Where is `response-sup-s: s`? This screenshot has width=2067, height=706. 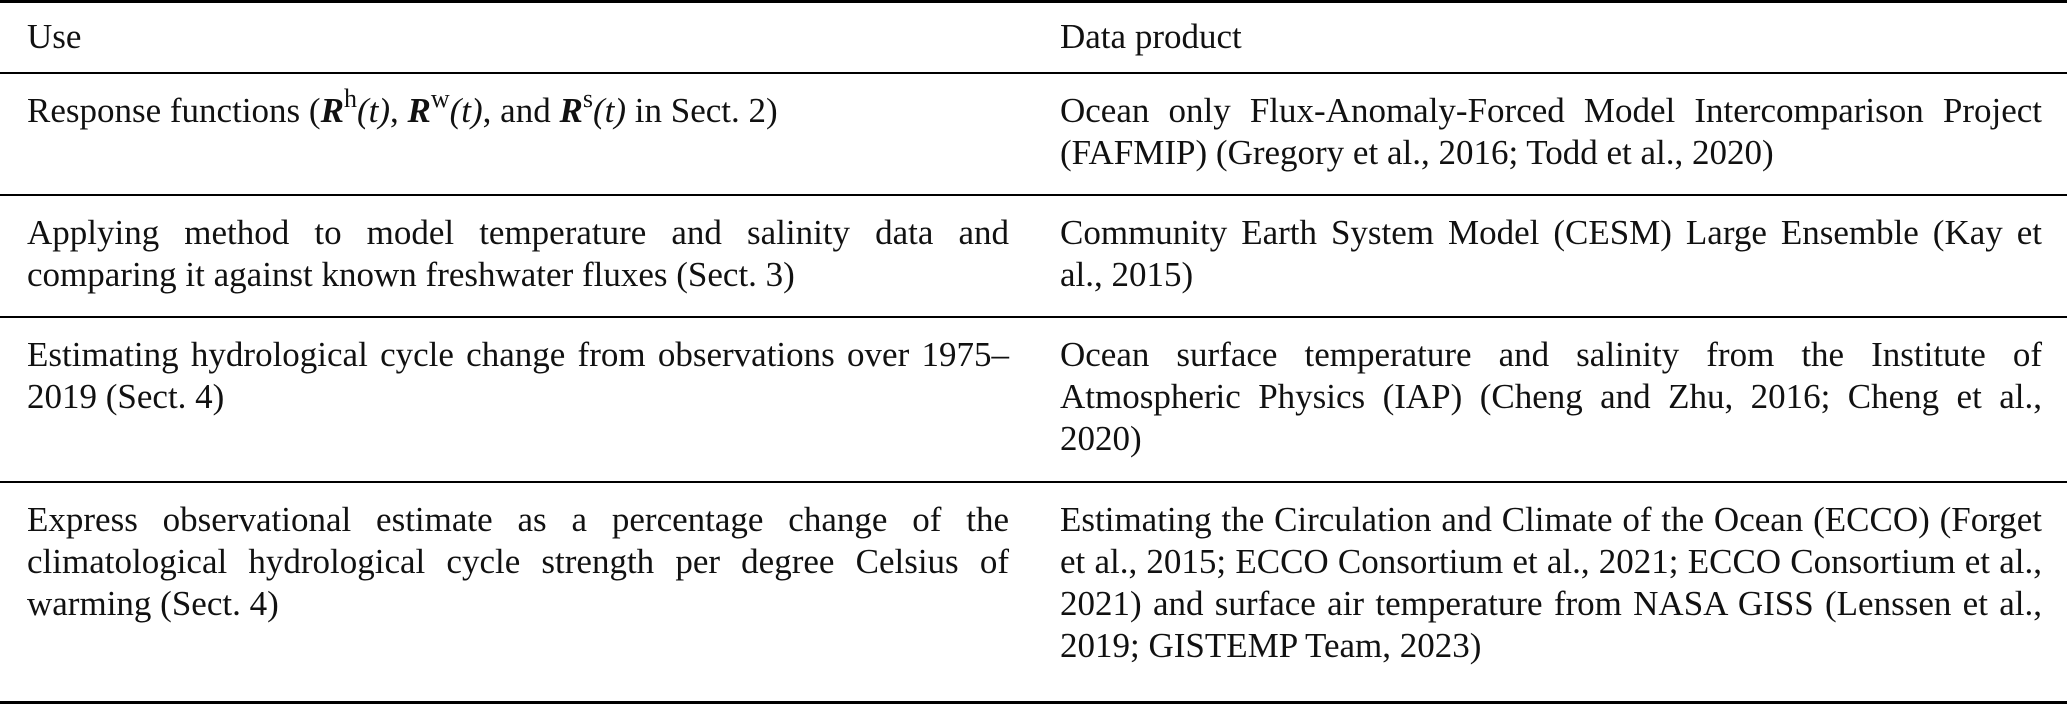
response-sup-s: s is located at coordinates (587, 99).